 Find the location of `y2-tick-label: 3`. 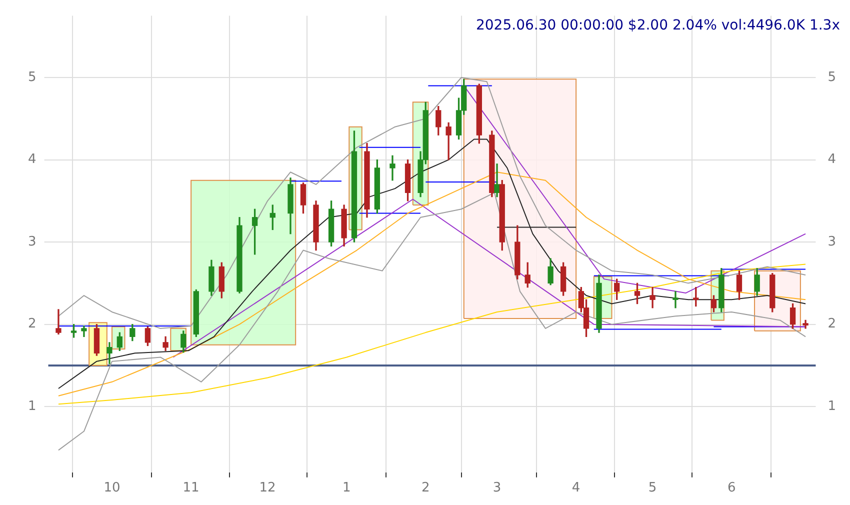

y2-tick-label: 3 is located at coordinates (832, 242).